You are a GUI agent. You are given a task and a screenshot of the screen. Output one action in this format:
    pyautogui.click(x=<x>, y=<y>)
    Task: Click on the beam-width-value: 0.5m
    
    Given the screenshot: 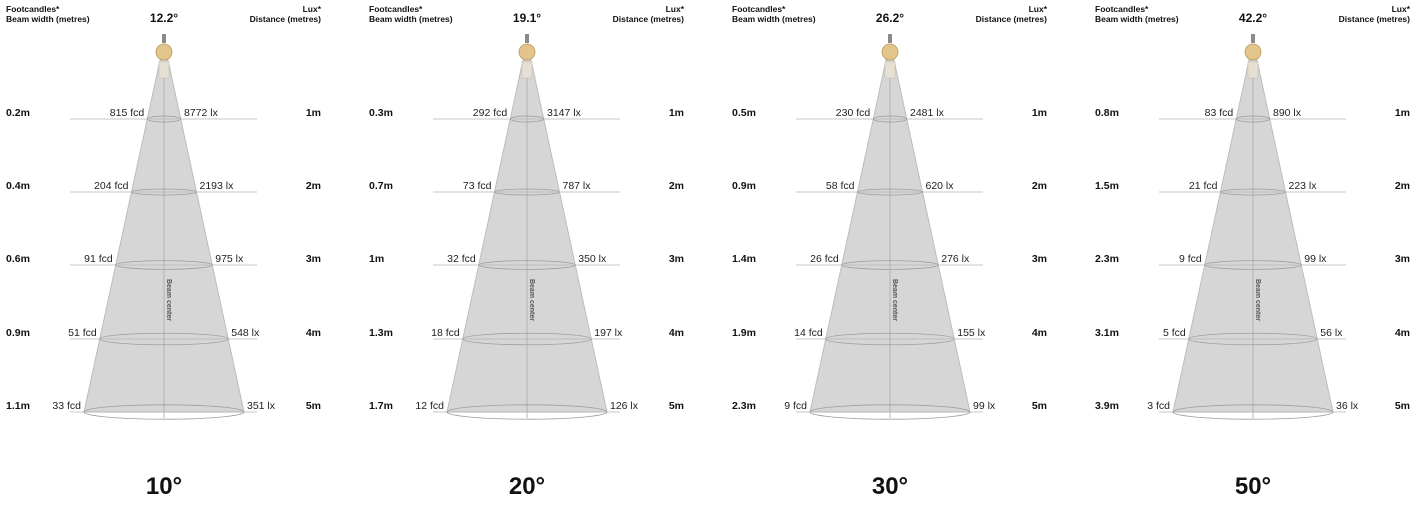 What is the action you would take?
    pyautogui.click(x=744, y=113)
    